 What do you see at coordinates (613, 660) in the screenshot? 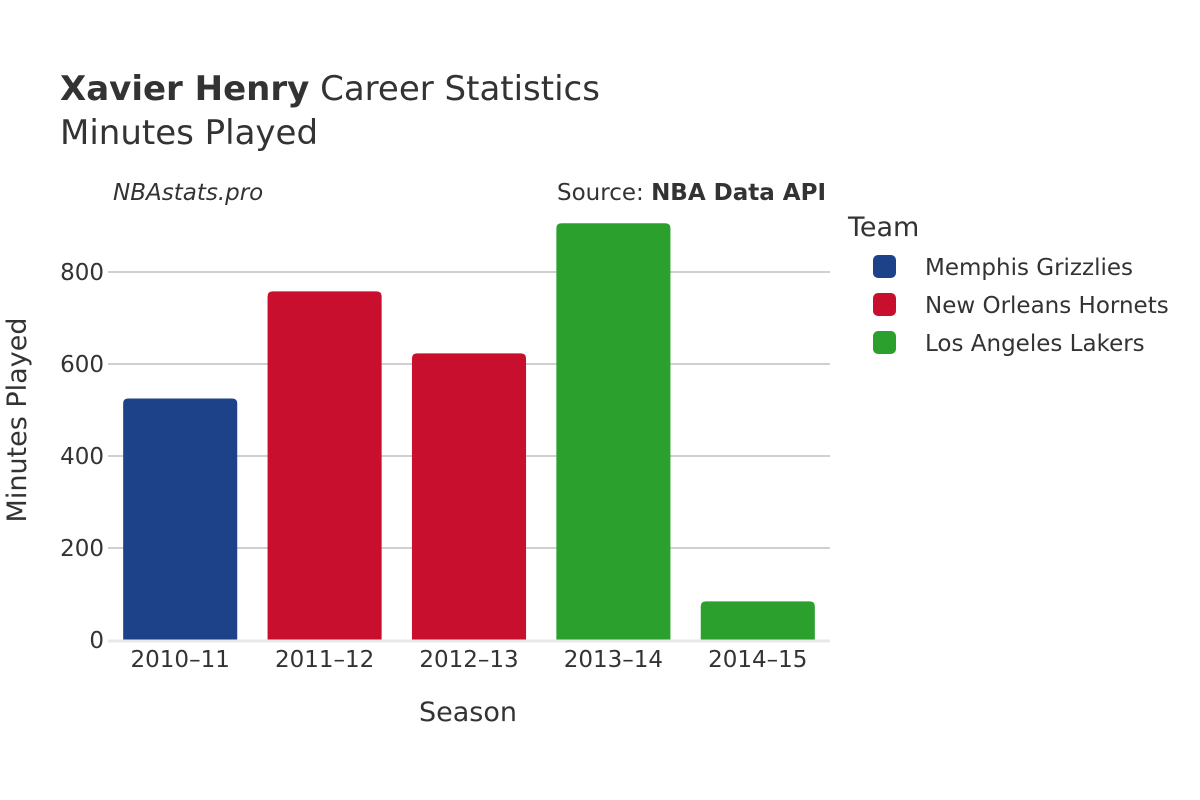
I see `x-tick-label: 2013–14` at bounding box center [613, 660].